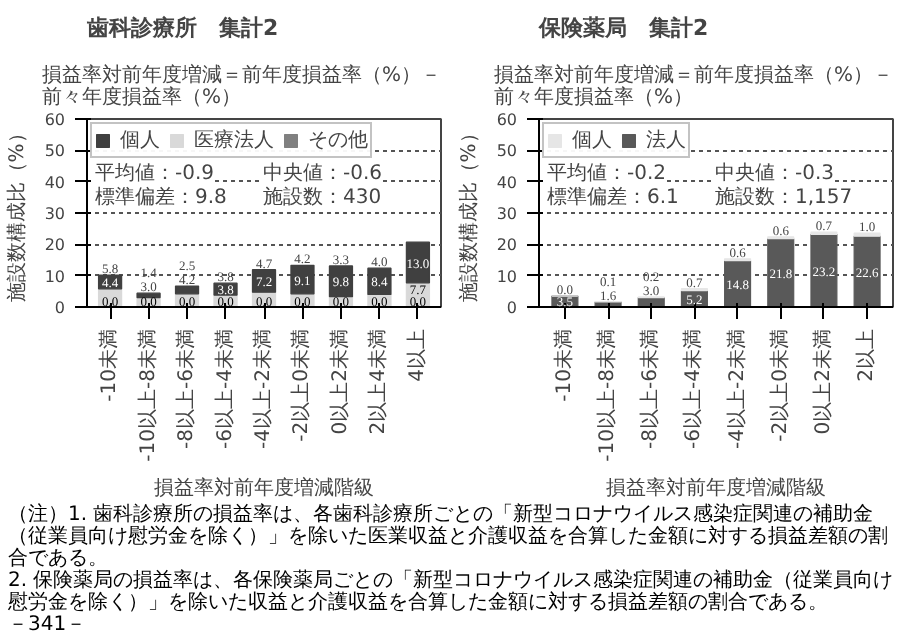  Describe the element at coordinates (666, 140) in the screenshot. I see `legend-label: 法人` at that location.